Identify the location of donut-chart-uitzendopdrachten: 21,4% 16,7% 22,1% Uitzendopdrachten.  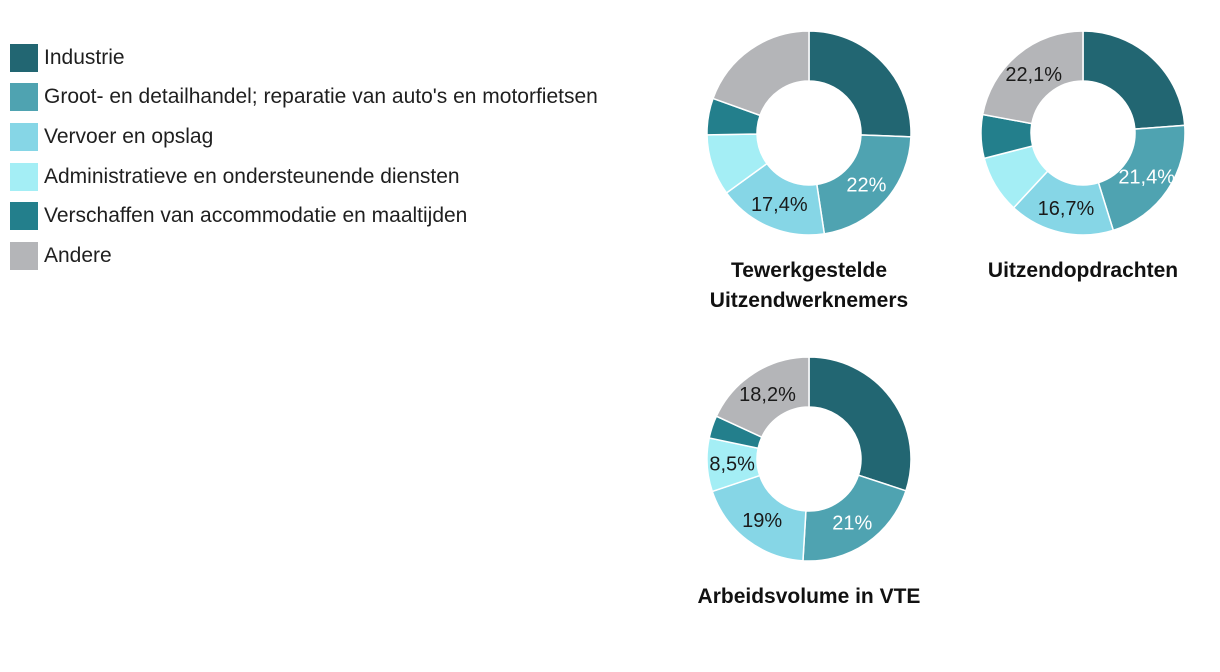
(1083, 157).